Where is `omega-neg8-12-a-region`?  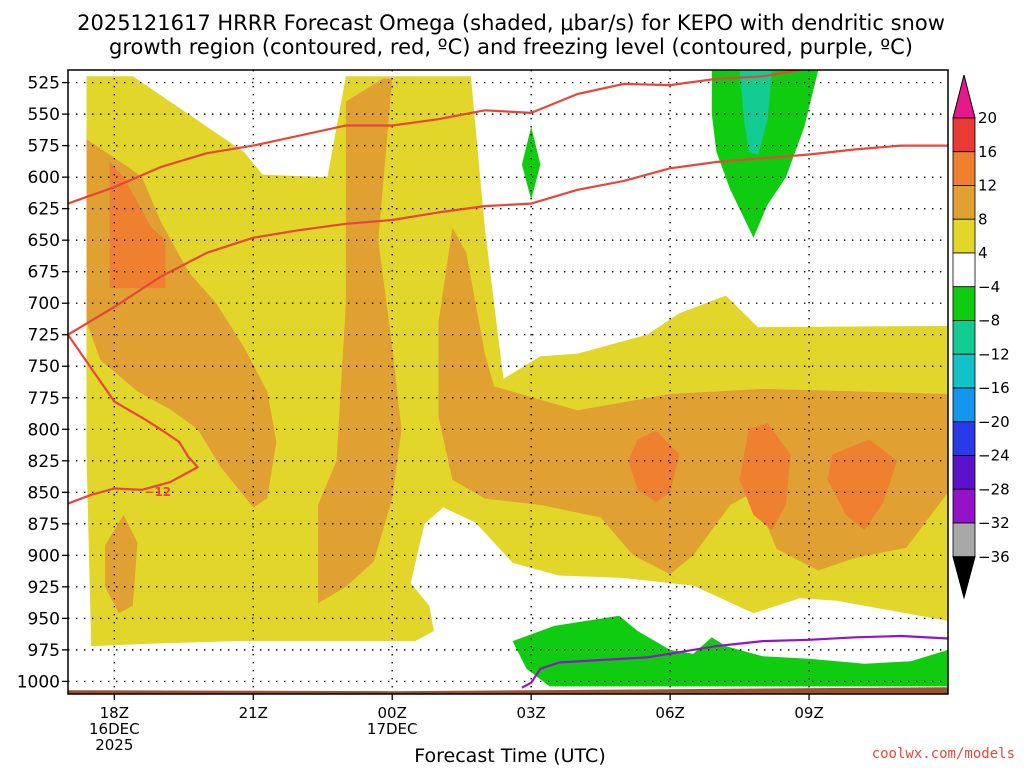 omega-neg8-12-a-region is located at coordinates (755, 112).